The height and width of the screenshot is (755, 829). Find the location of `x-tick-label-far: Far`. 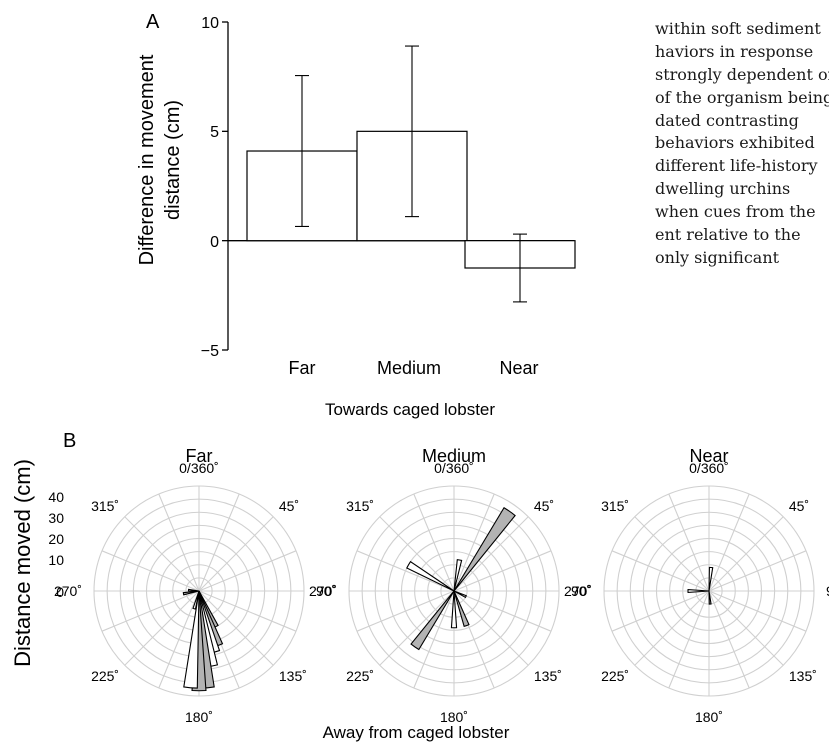

x-tick-label-far: Far is located at coordinates (302, 368).